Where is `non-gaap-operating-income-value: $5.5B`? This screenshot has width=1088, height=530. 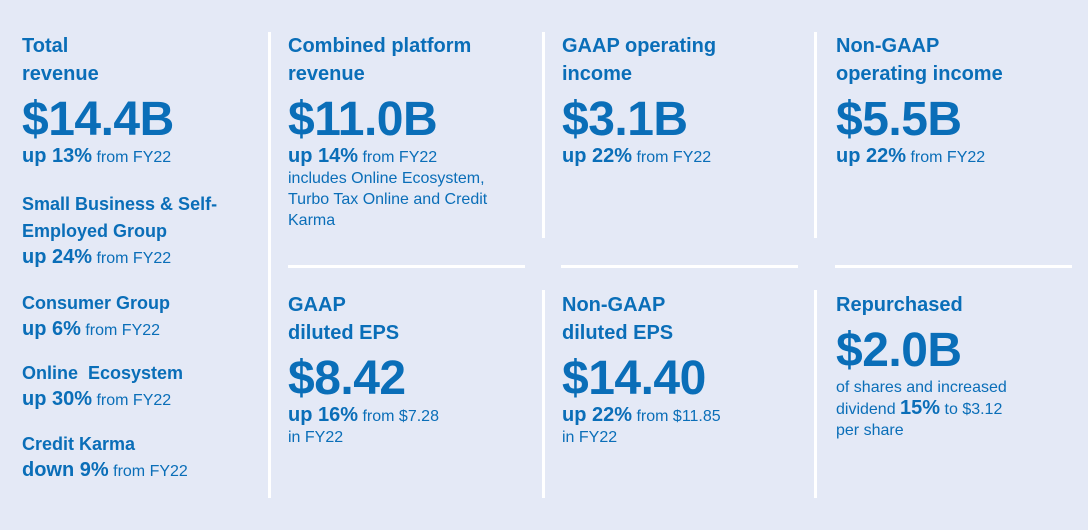 non-gaap-operating-income-value: $5.5B is located at coordinates (899, 119).